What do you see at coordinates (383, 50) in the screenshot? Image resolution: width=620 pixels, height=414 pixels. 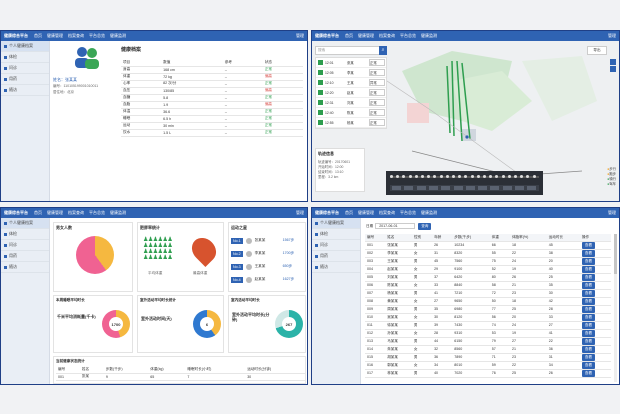 I see `search-button: ⌕` at bounding box center [383, 50].